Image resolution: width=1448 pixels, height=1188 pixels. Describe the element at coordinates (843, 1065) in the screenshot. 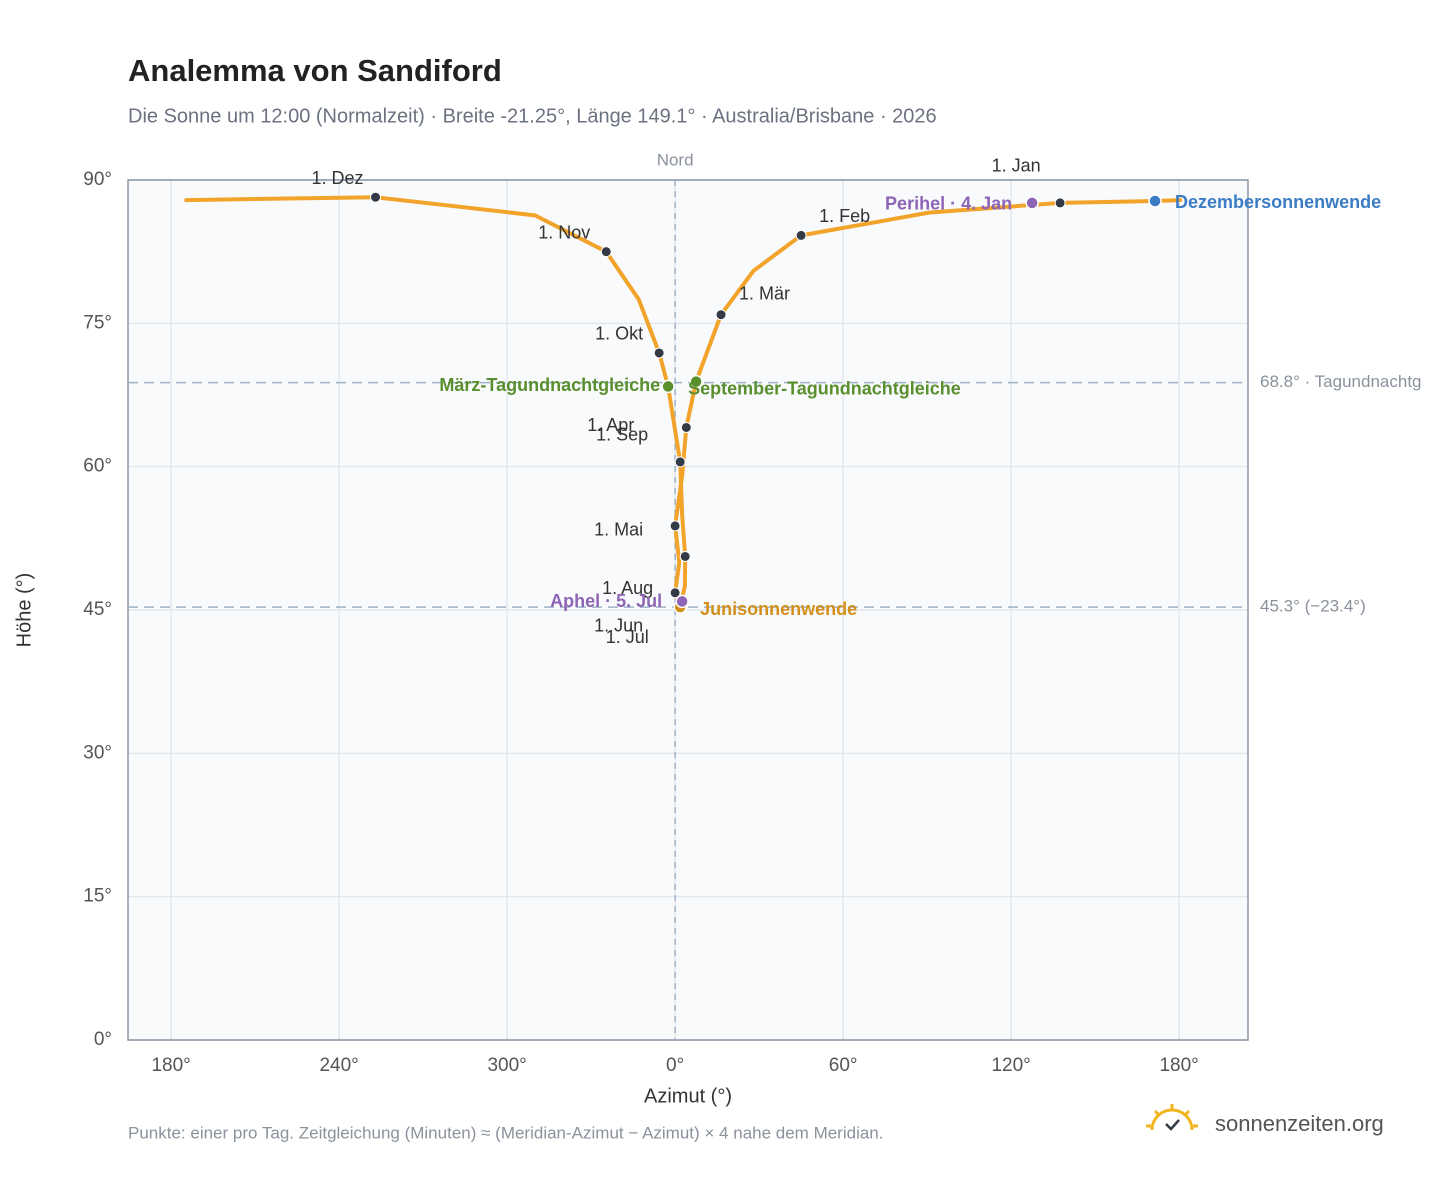

I see `x-tick-label: 60°` at that location.